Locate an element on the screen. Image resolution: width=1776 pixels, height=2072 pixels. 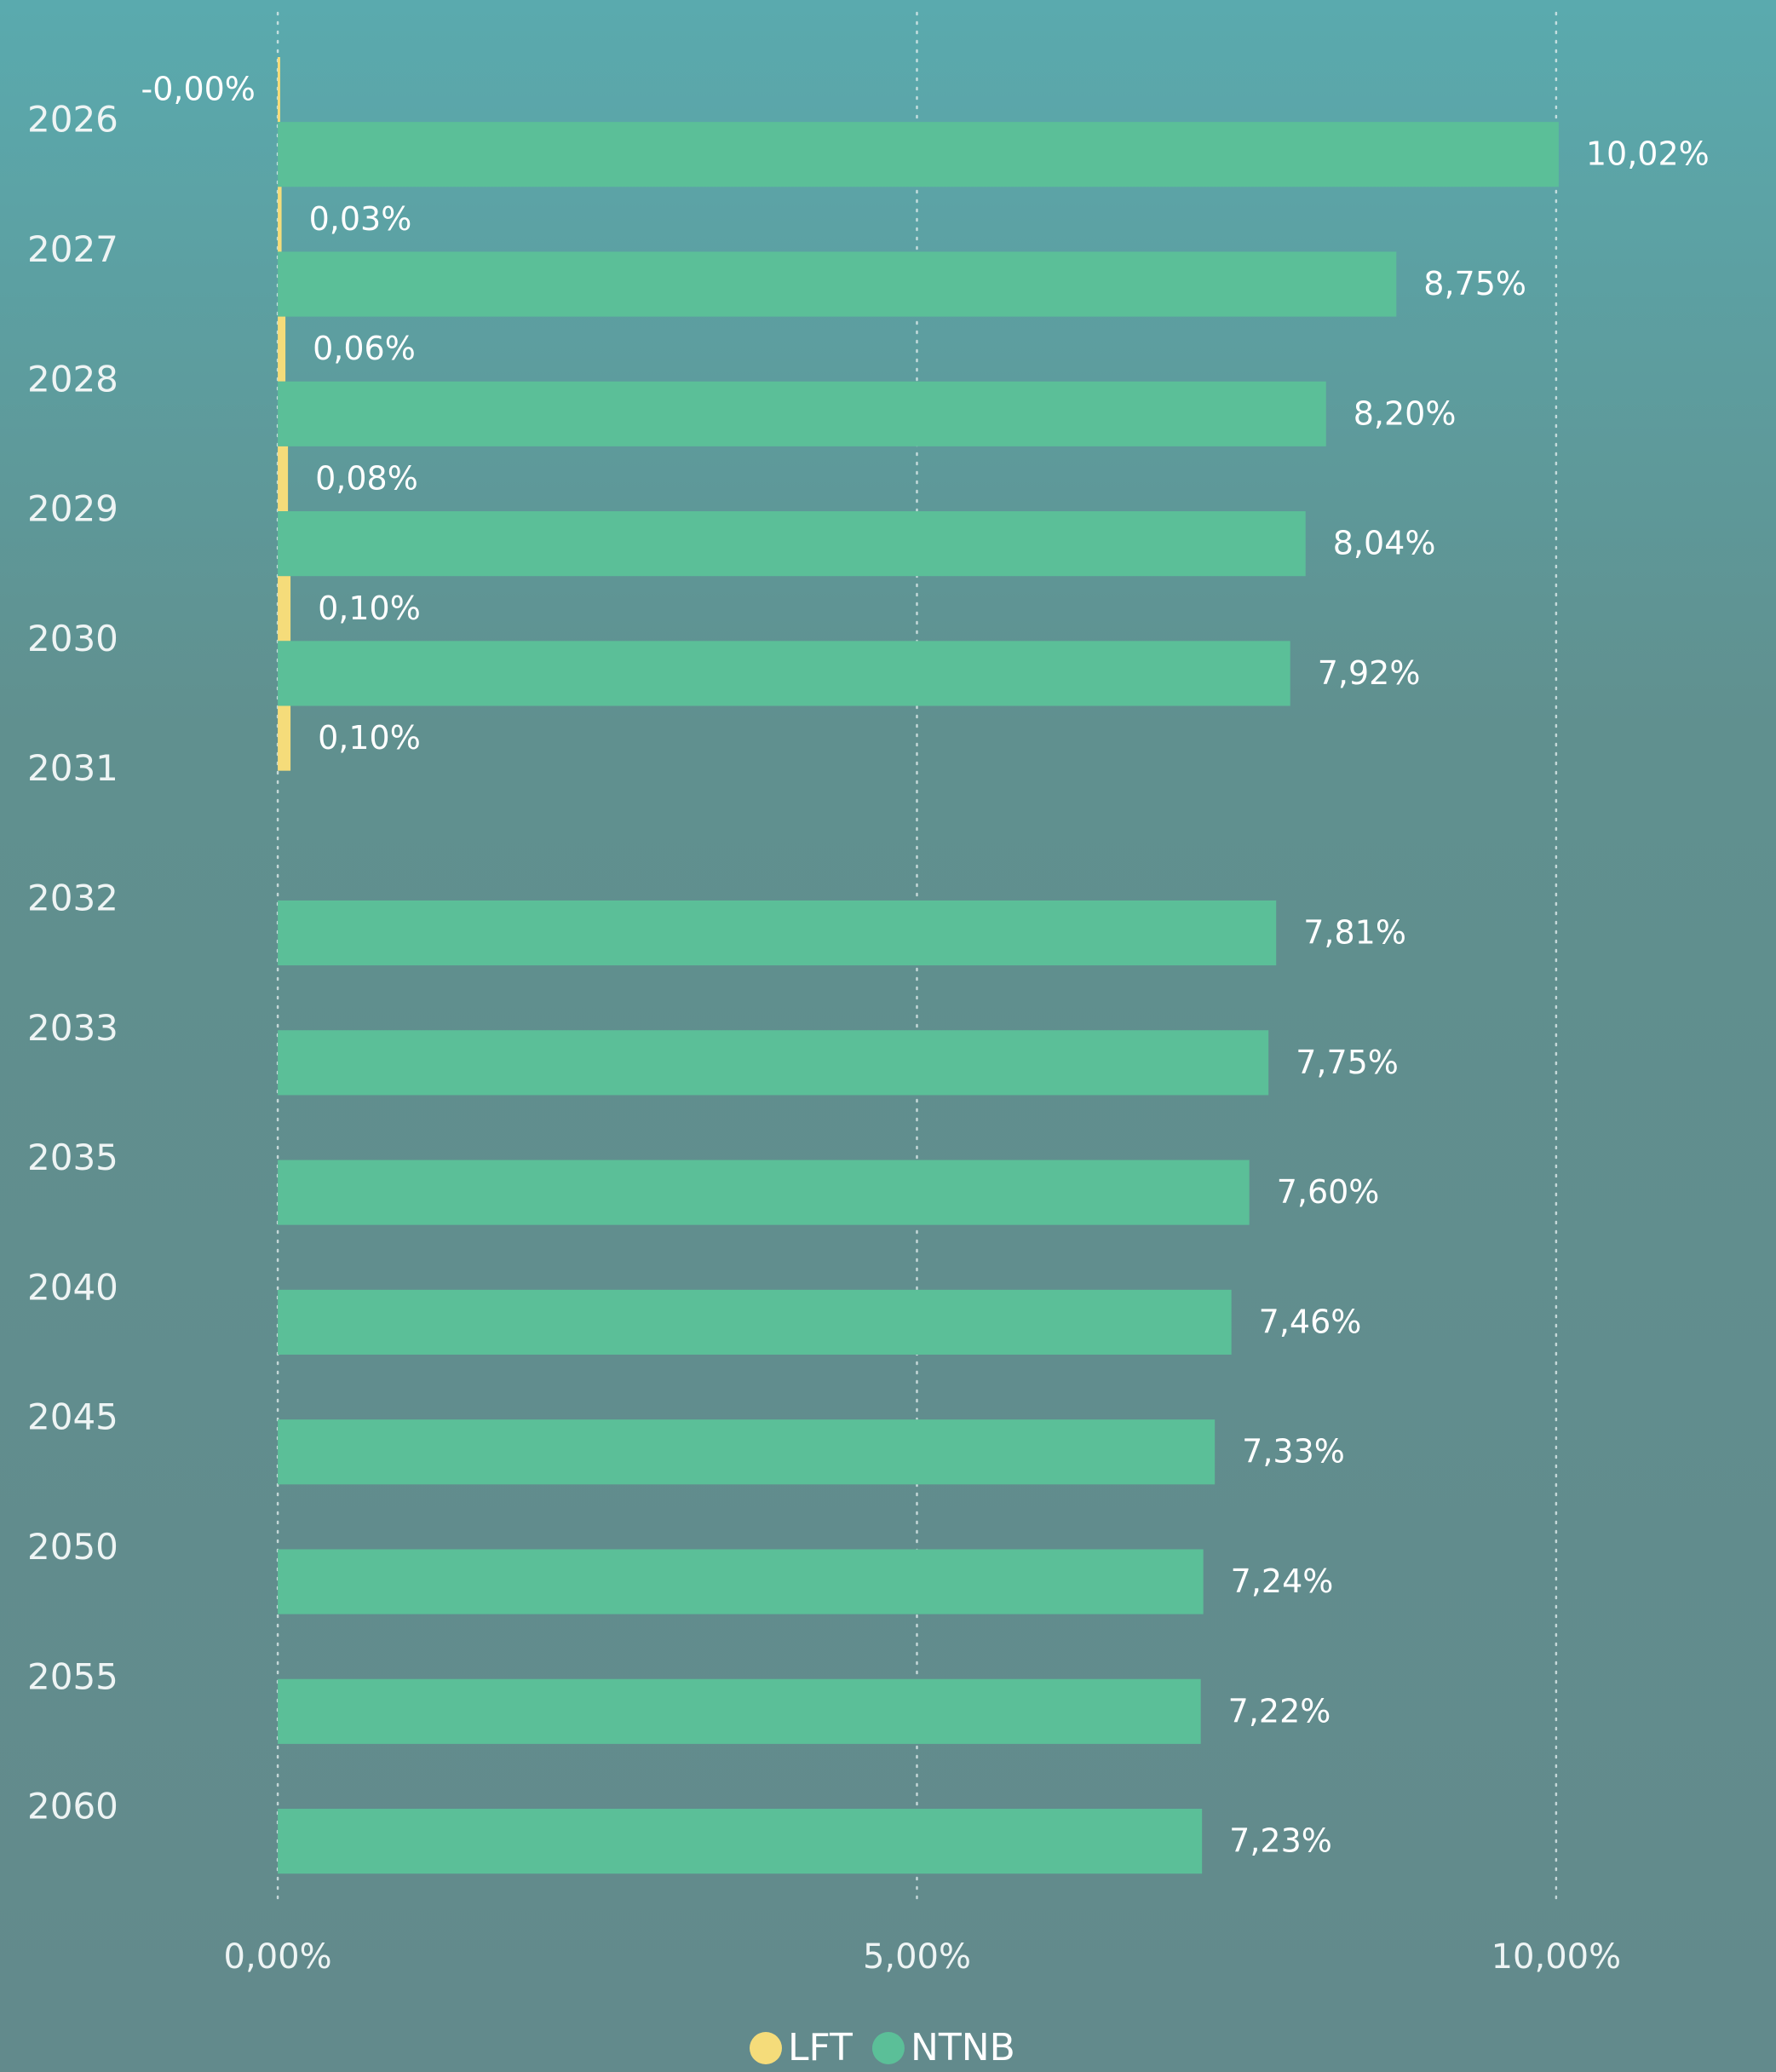
legend-label: LFT is located at coordinates (820, 2047).